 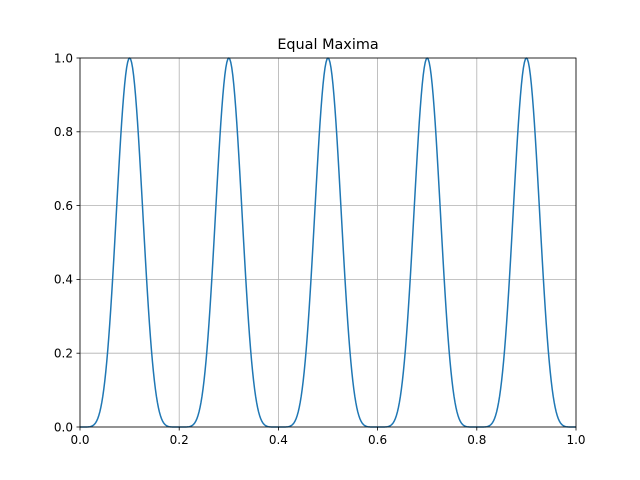 I want to click on x-tick-label-3: 0.6, so click(x=377, y=440).